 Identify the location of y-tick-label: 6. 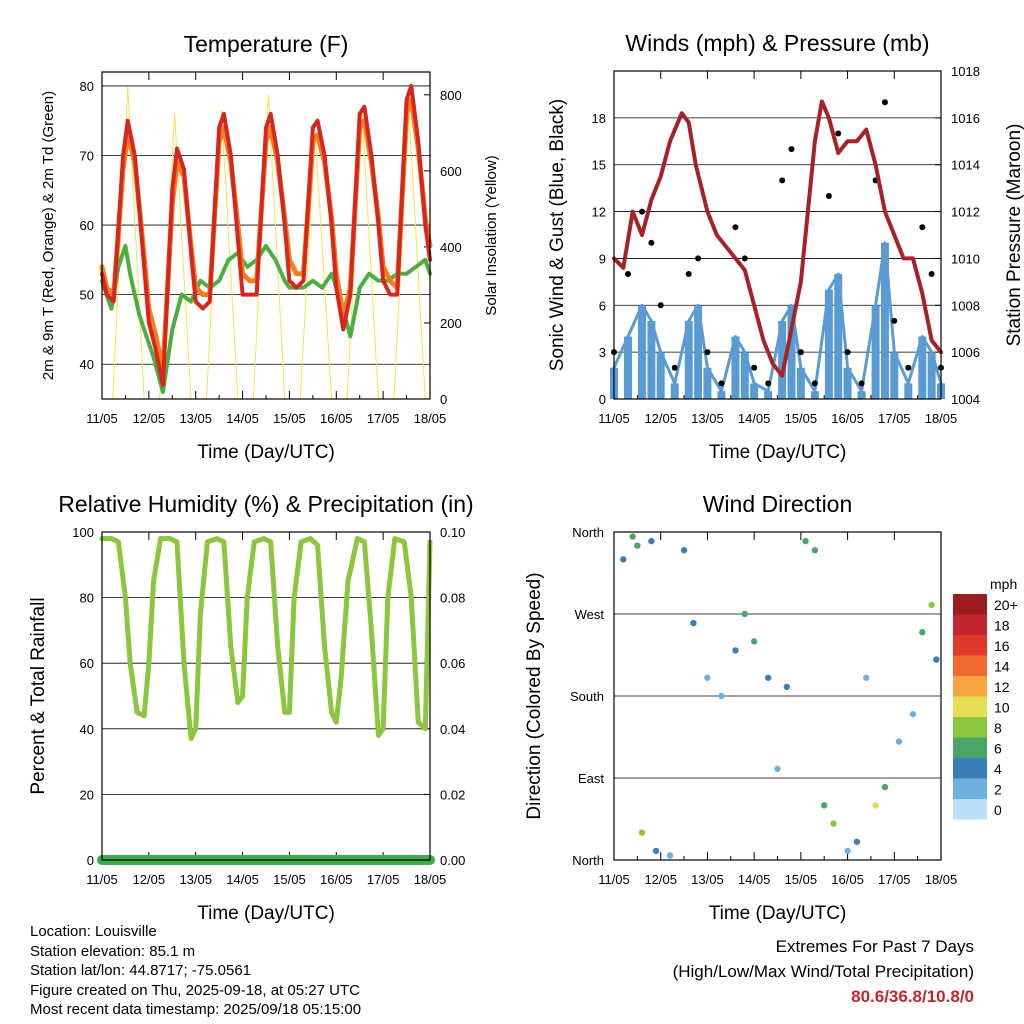
(602, 305).